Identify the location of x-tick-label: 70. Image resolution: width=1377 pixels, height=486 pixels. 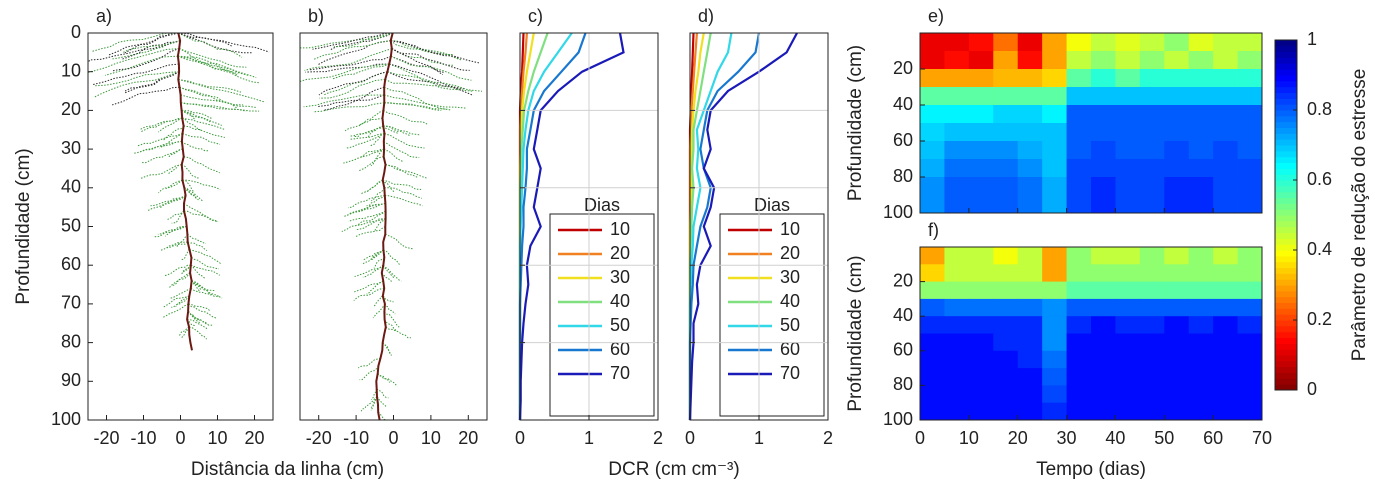
(1262, 438).